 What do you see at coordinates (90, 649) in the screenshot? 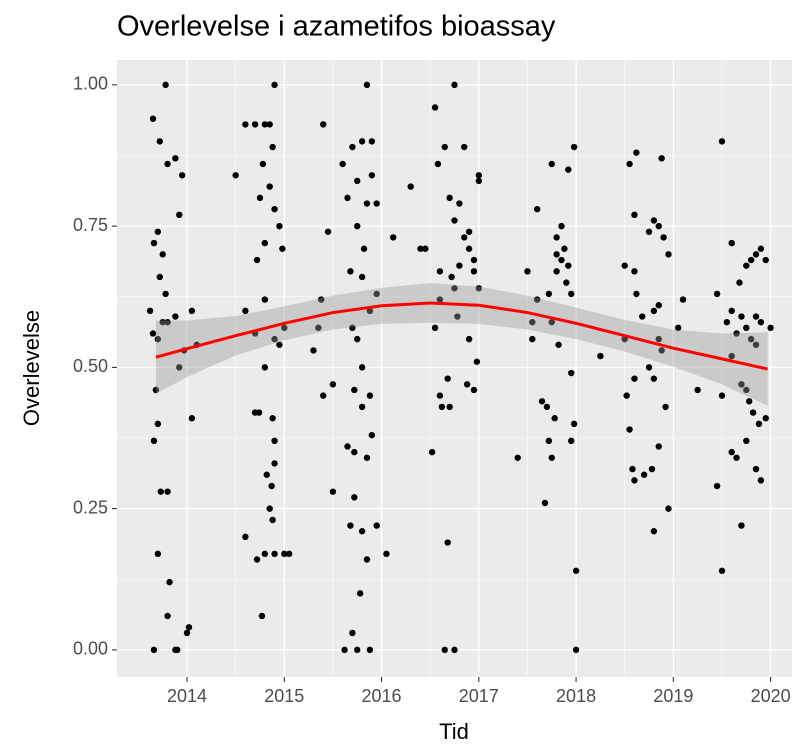
I see `y-tick-label: 0.00` at bounding box center [90, 649].